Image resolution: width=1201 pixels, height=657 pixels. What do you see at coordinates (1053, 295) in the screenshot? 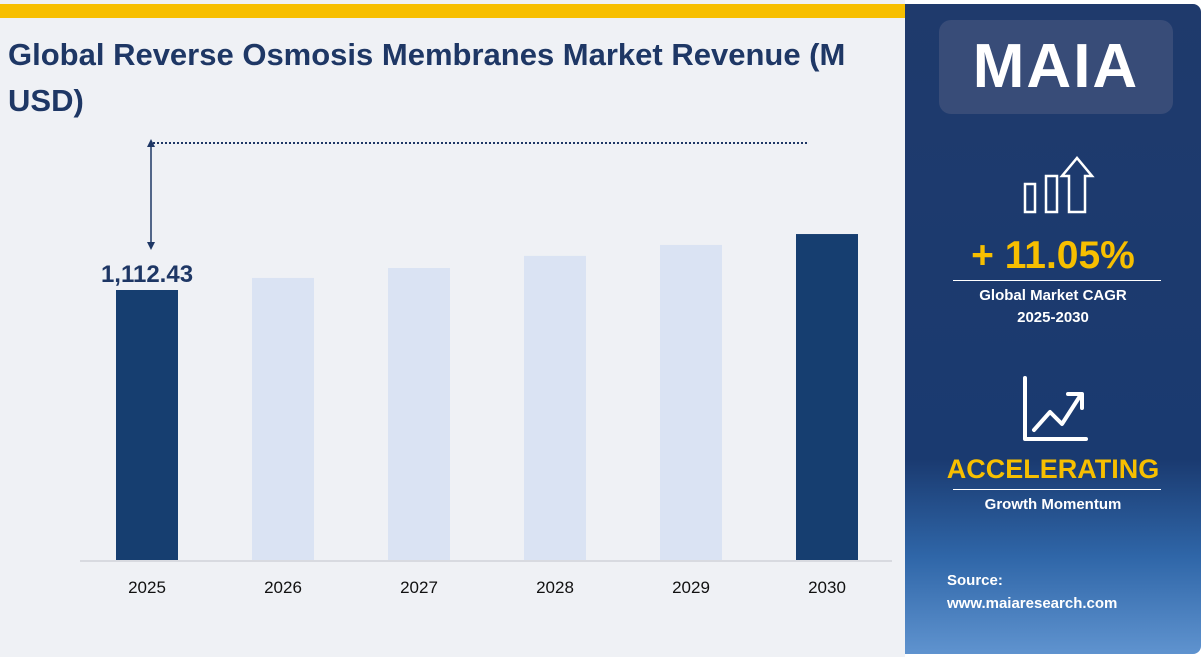
I see `cagr-label: Global Market CAGR` at bounding box center [1053, 295].